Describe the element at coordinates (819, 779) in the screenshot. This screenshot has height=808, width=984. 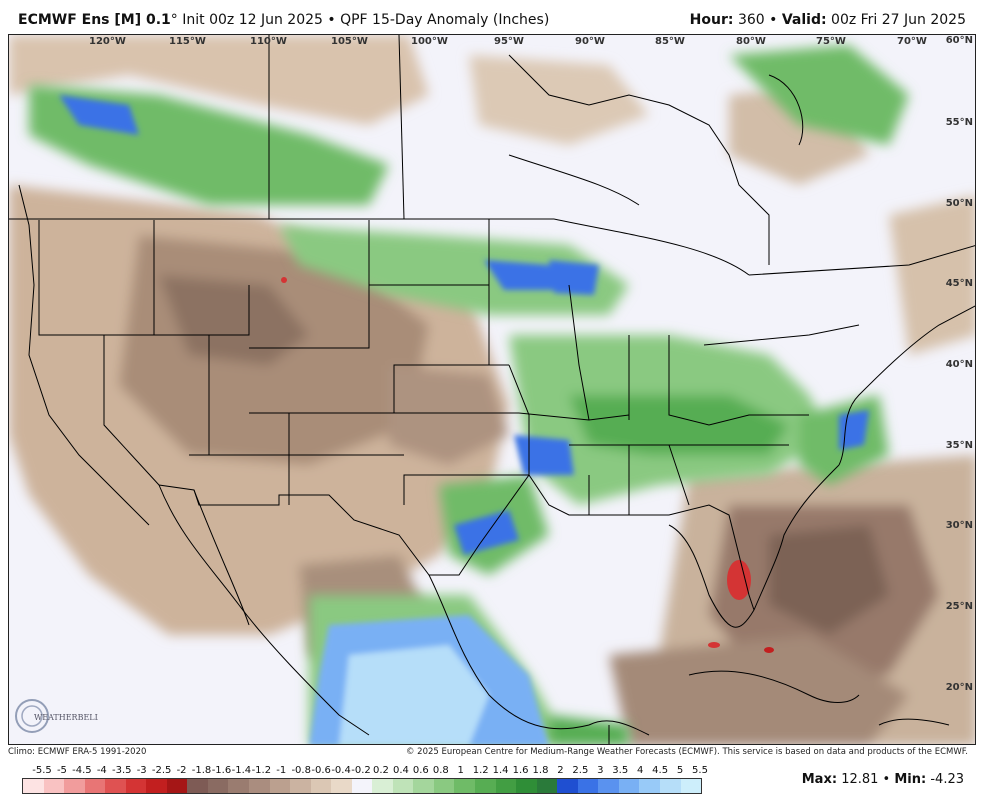
I see `max-label: Max:` at that location.